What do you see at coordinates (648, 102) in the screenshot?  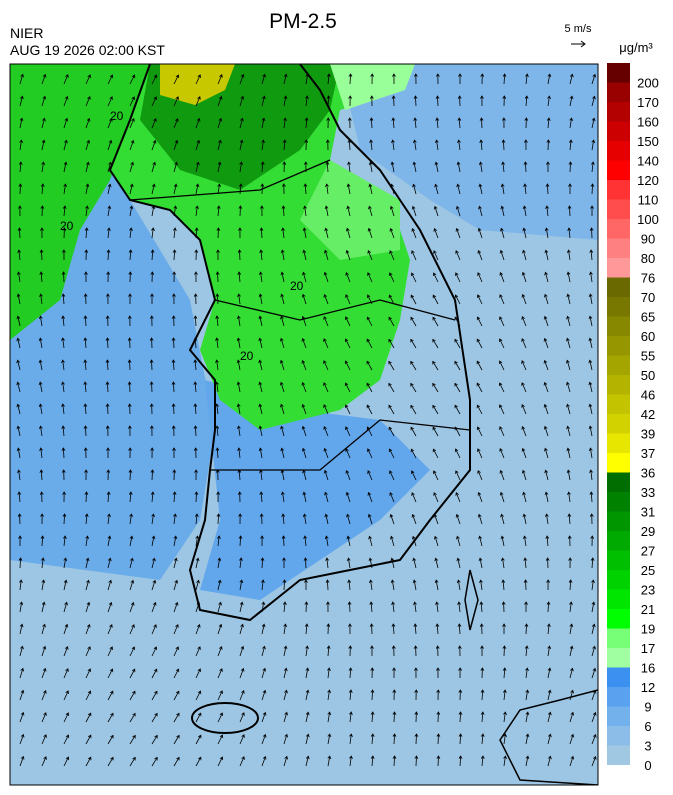 I see `colorbar-label: 170` at bounding box center [648, 102].